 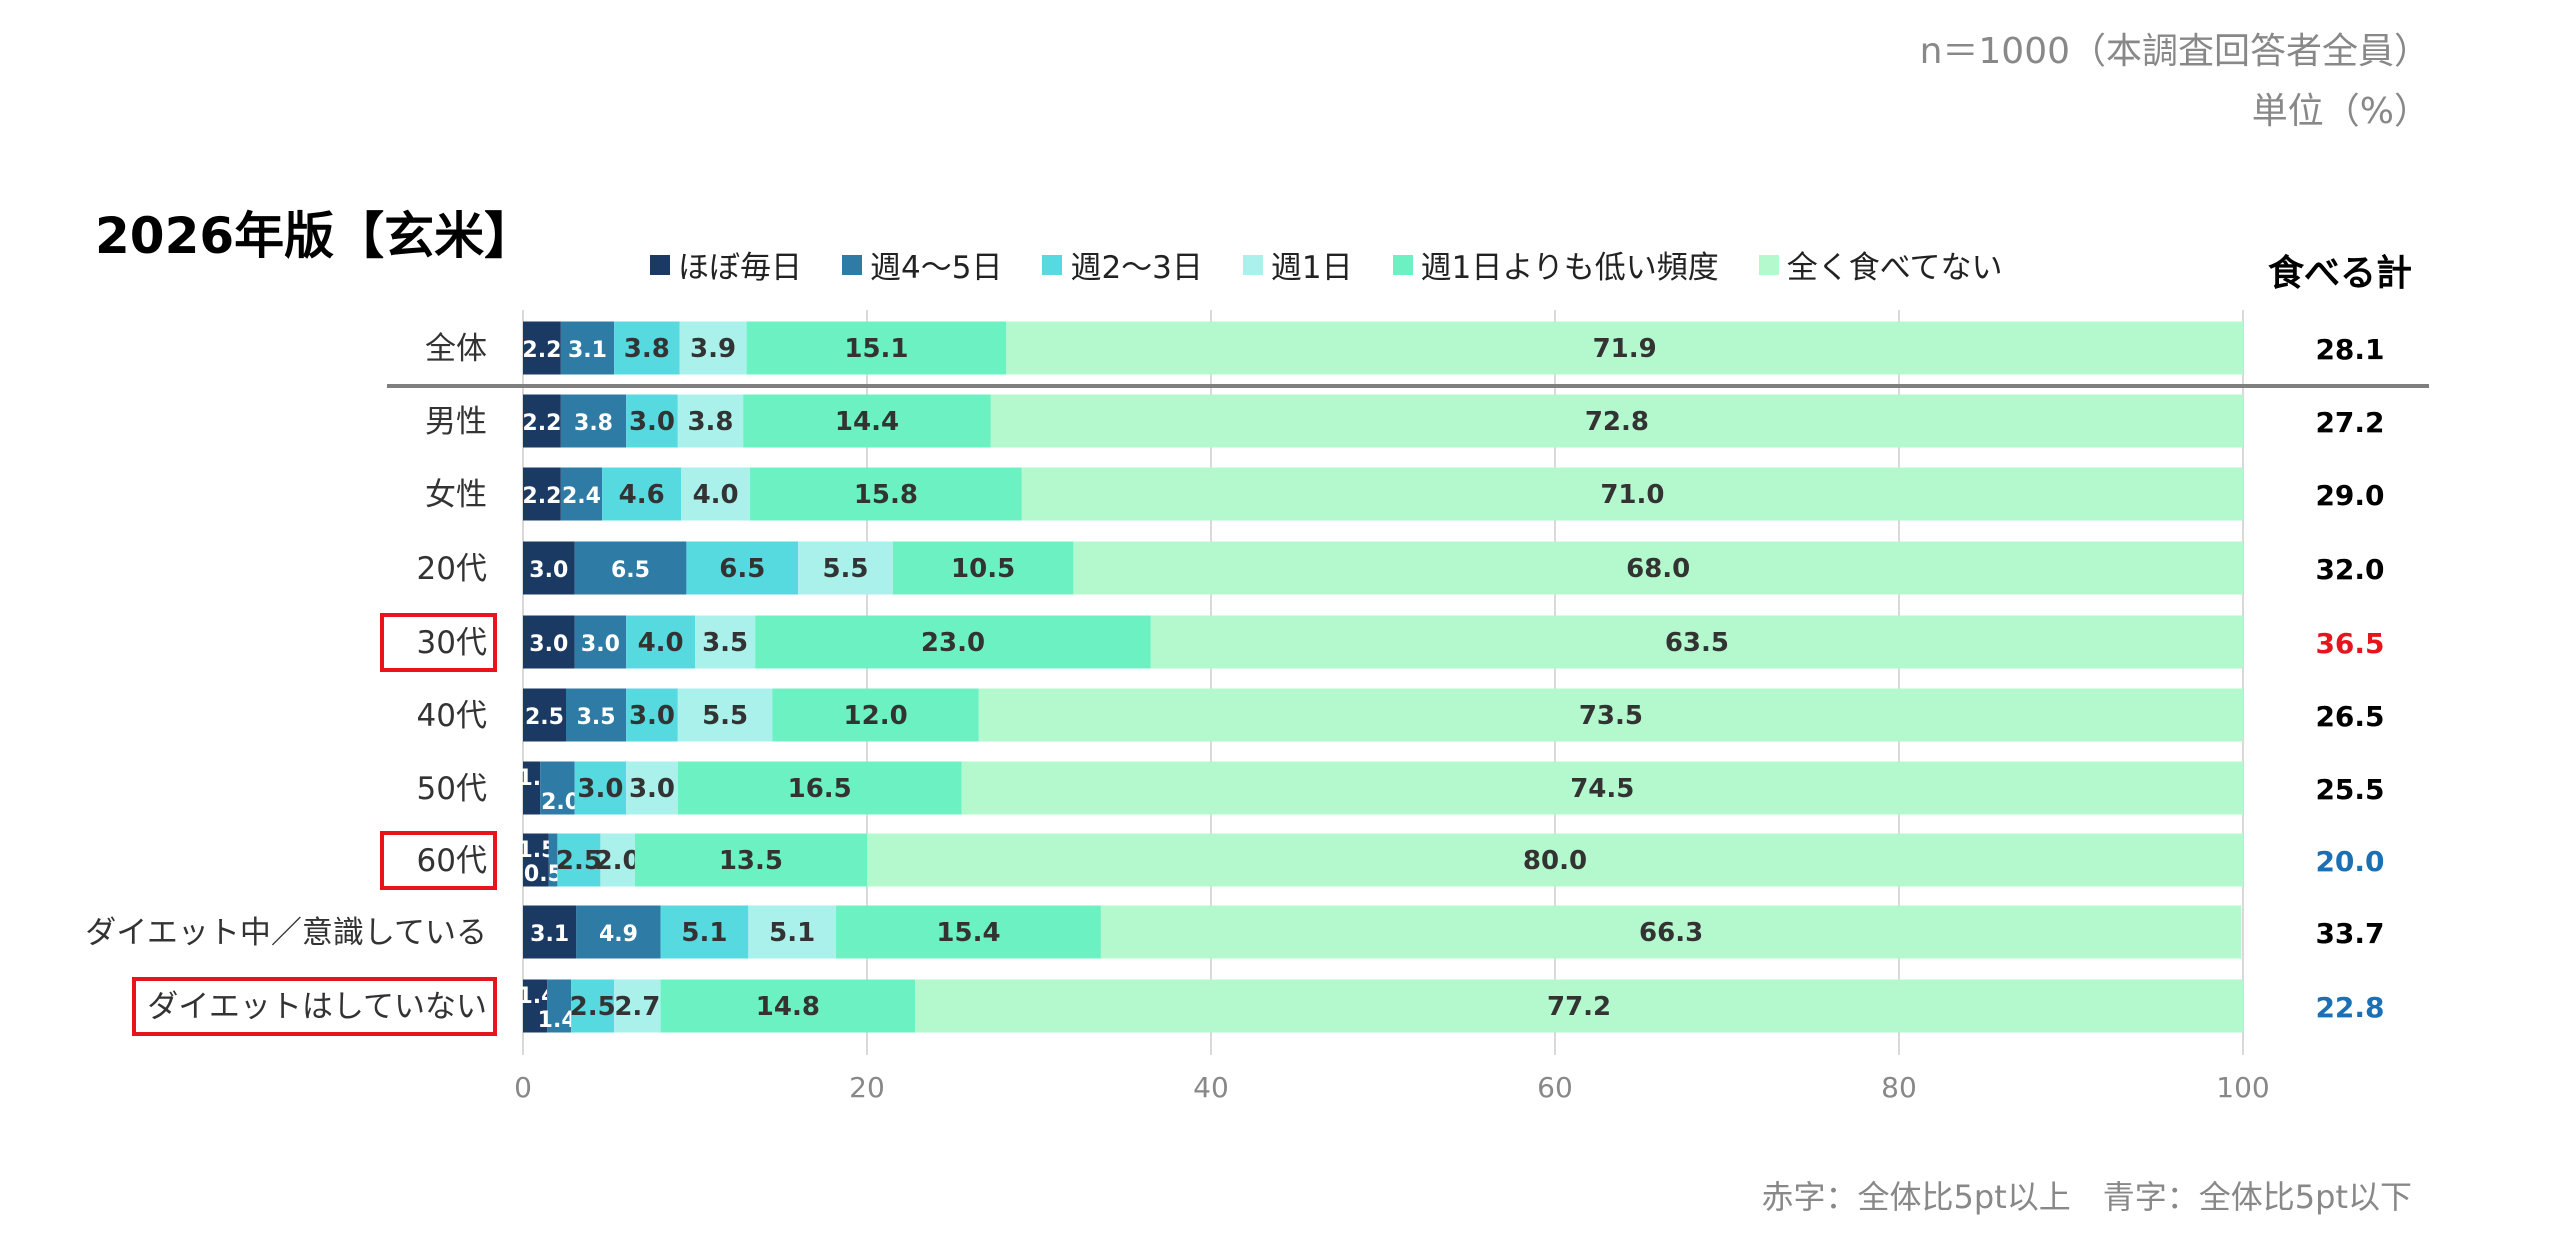 I want to click on legend-item: 週1日, so click(x=1297, y=264).